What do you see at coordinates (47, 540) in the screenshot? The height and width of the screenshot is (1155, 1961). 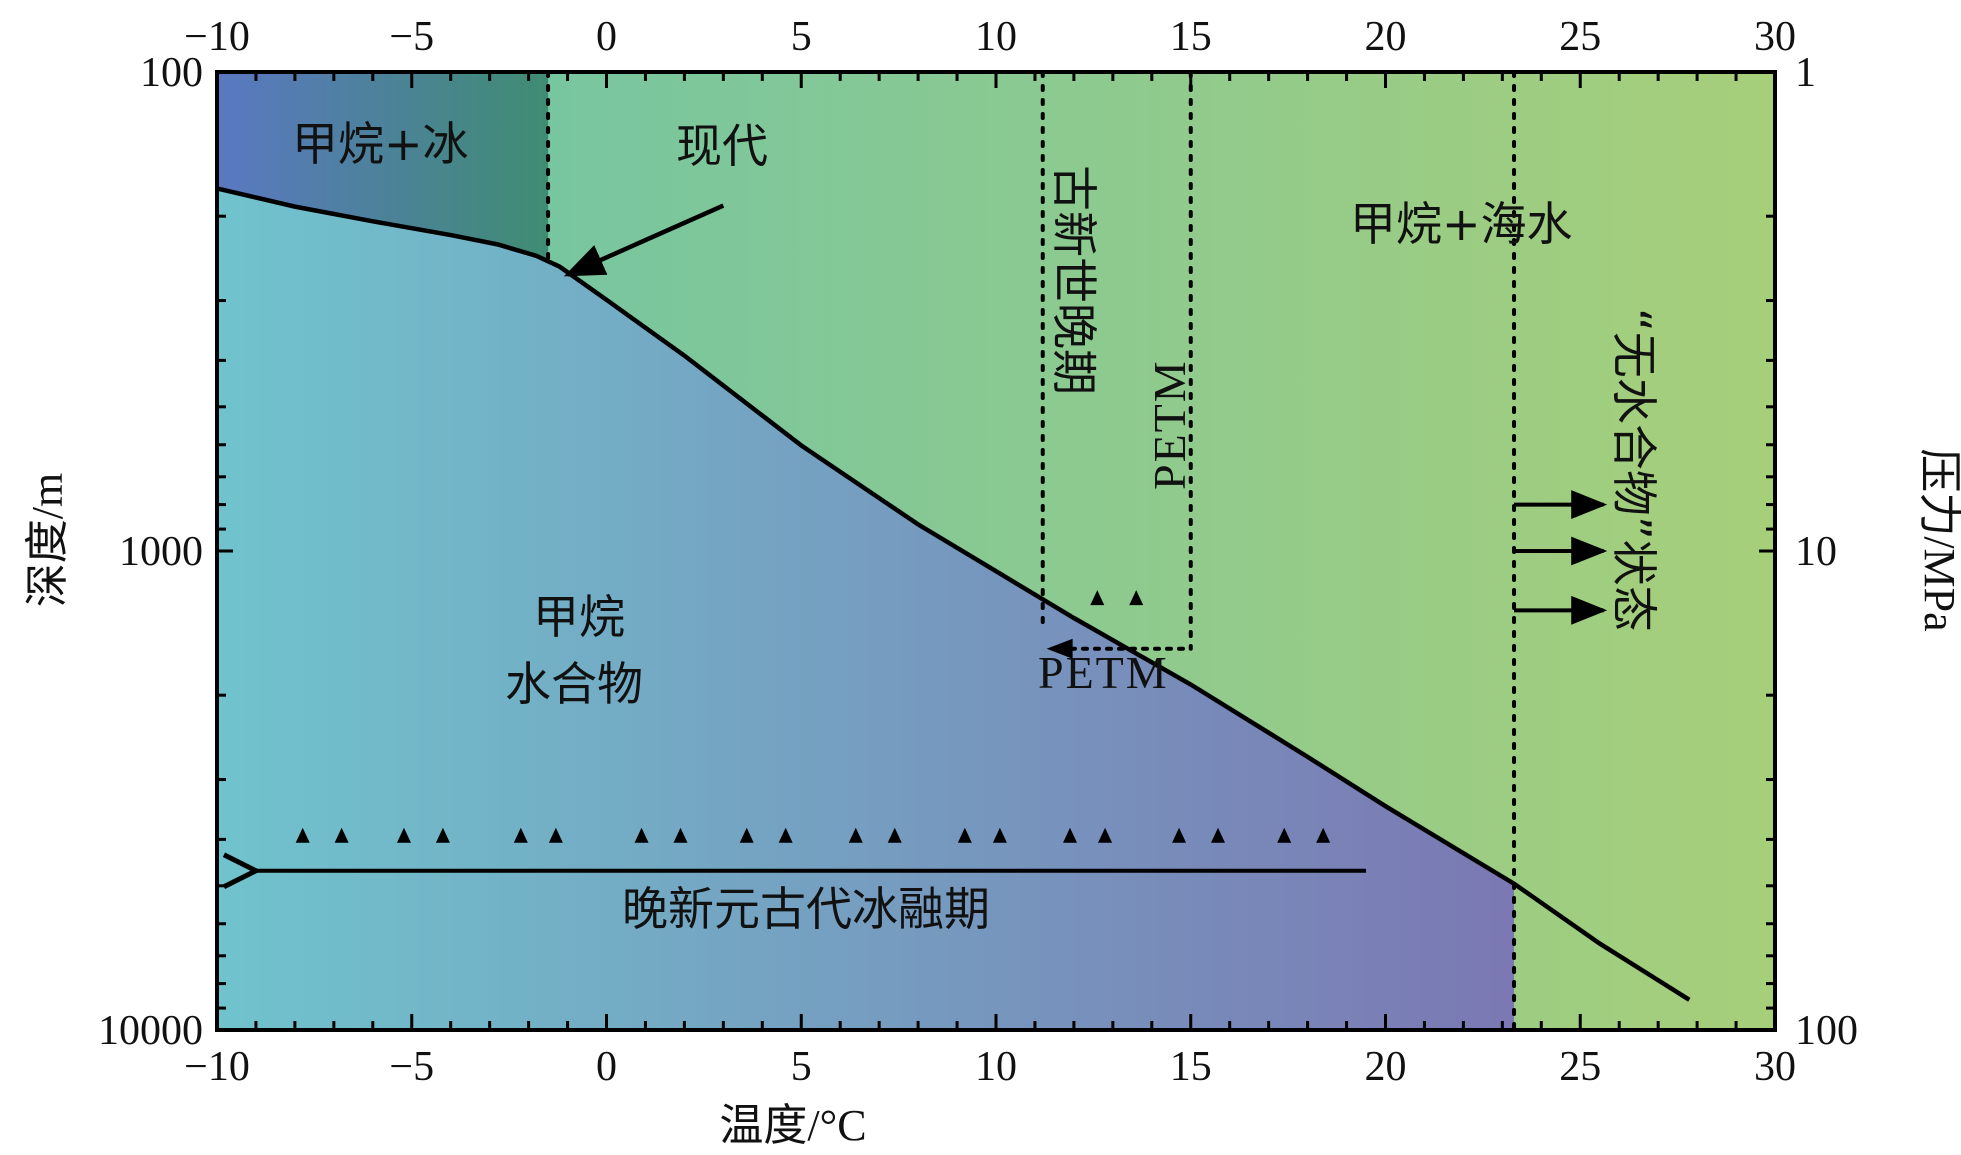 I see `y-axis-title-left: 深度/m` at bounding box center [47, 540].